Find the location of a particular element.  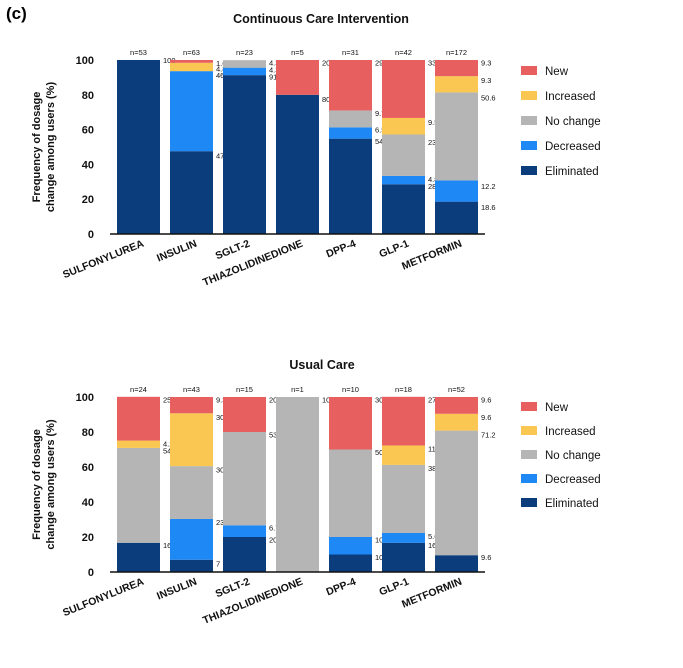

data-label: 29 is located at coordinates (379, 63).